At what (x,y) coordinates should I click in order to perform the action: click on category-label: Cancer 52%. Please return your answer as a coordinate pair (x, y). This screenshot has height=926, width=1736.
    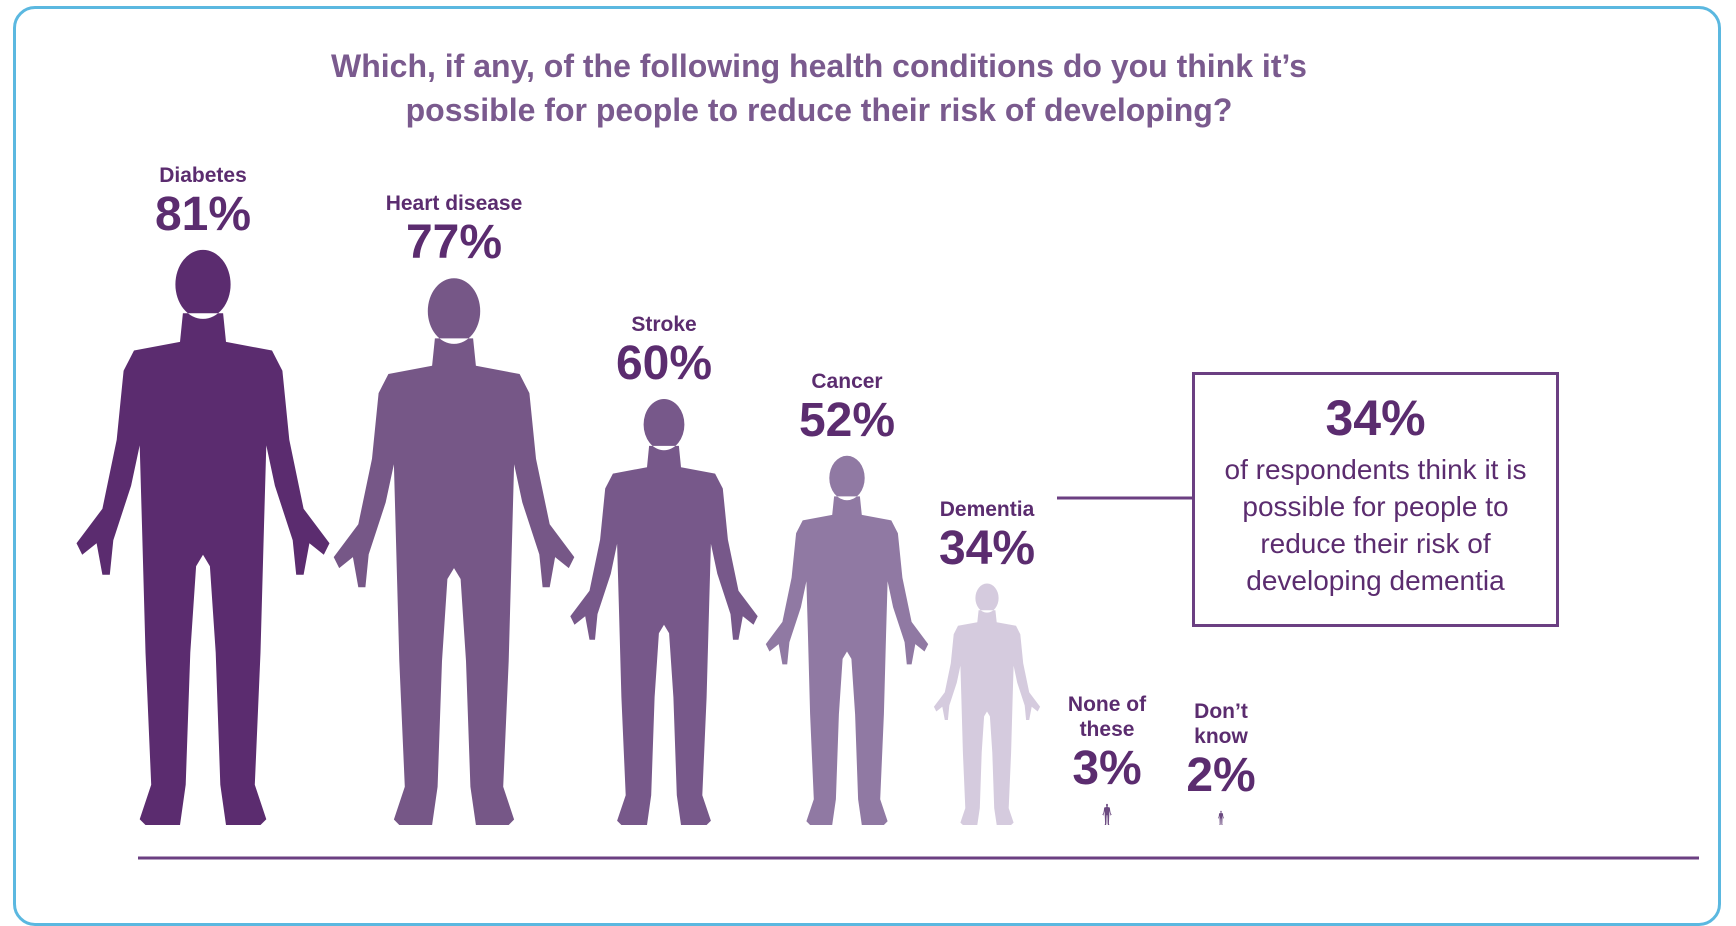
    Looking at the image, I should click on (847, 408).